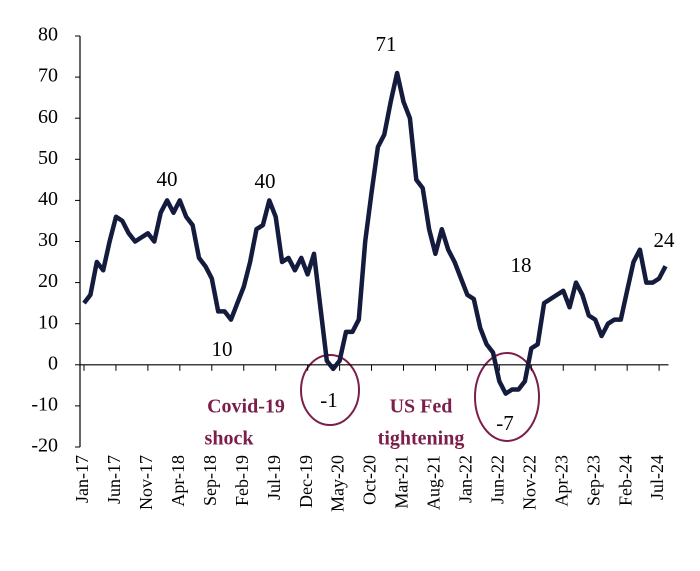 Image resolution: width=700 pixels, height=571 pixels. What do you see at coordinates (497, 479) in the screenshot?
I see `x-tick-label: Jun-22` at bounding box center [497, 479].